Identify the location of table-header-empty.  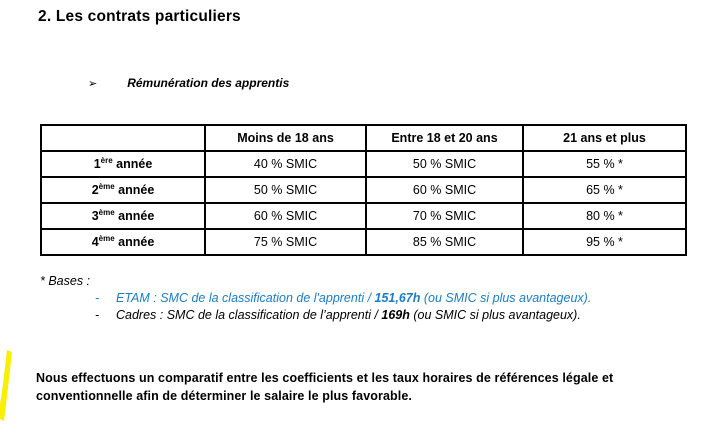
(123, 138).